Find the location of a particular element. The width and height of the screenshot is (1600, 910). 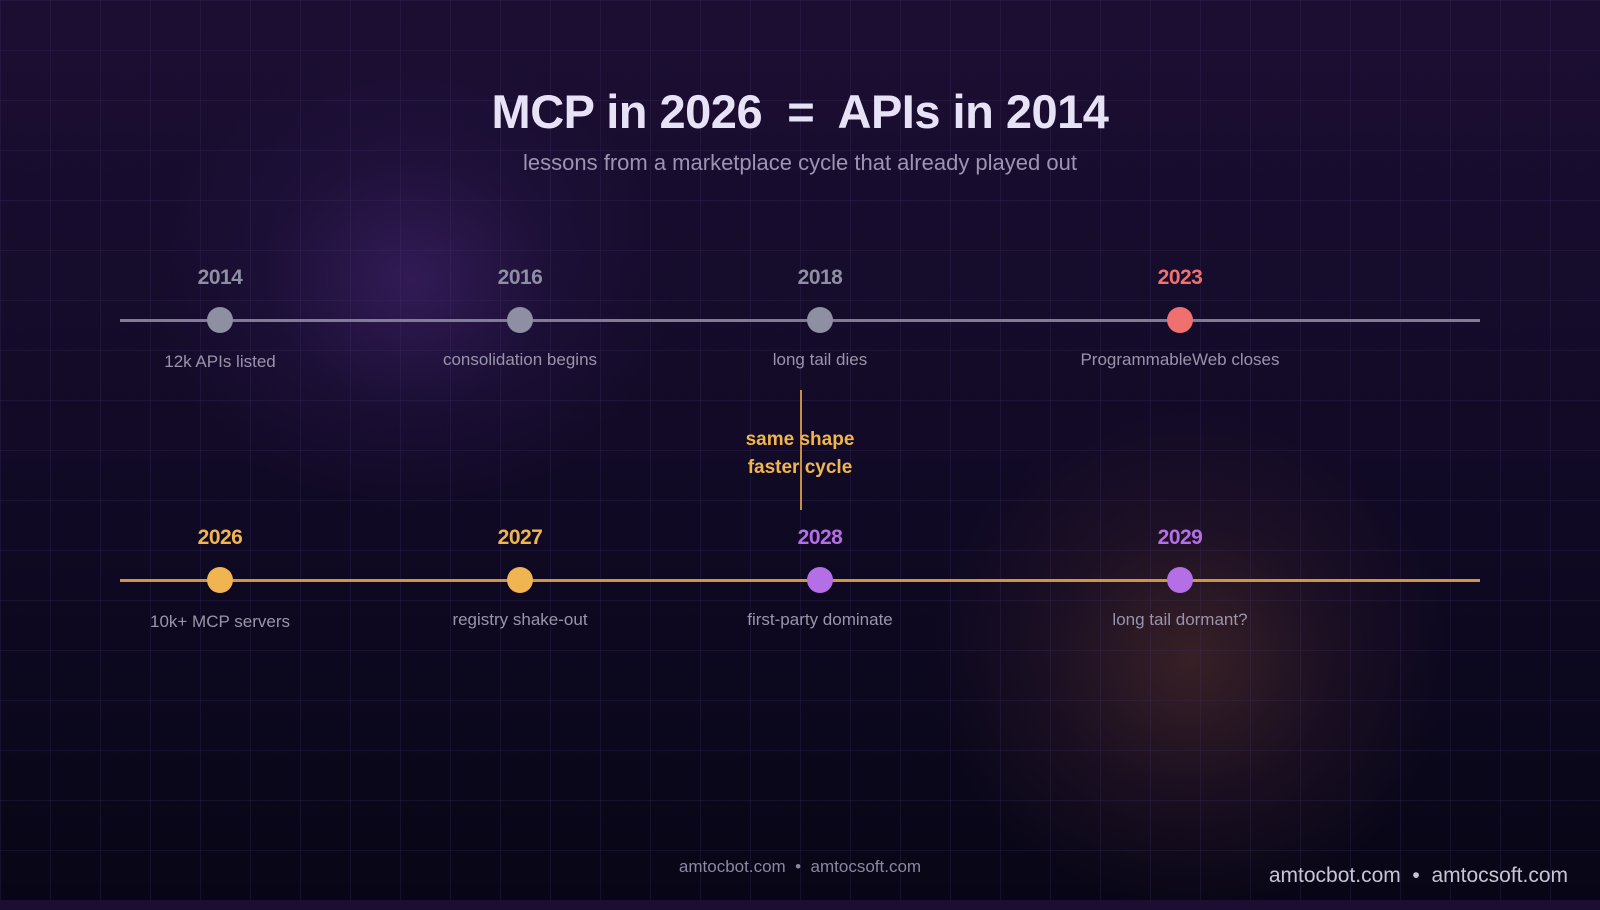

past-timeline-line is located at coordinates (800, 320).